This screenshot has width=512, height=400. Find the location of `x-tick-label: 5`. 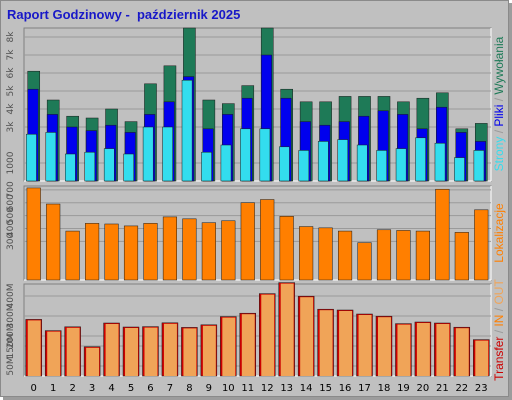

x-tick-label: 5 is located at coordinates (131, 388).